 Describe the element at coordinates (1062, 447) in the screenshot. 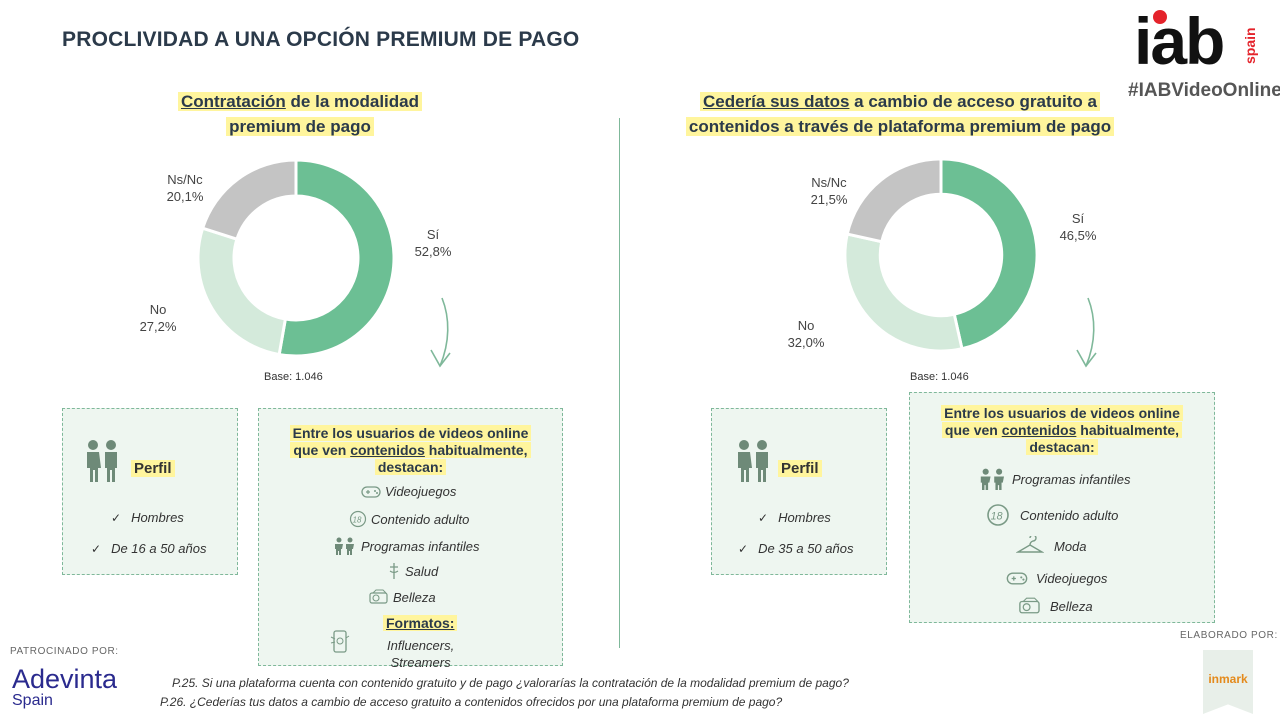

I see `right-head-line3: destacan:` at that location.